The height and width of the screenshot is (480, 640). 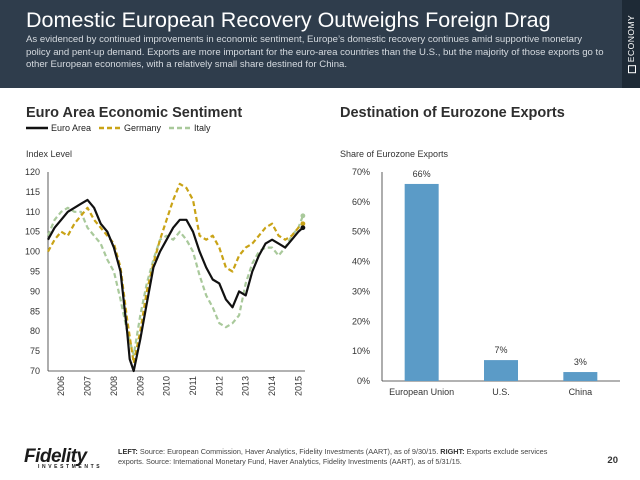 I want to click on x-category-label: China, so click(x=581, y=392).